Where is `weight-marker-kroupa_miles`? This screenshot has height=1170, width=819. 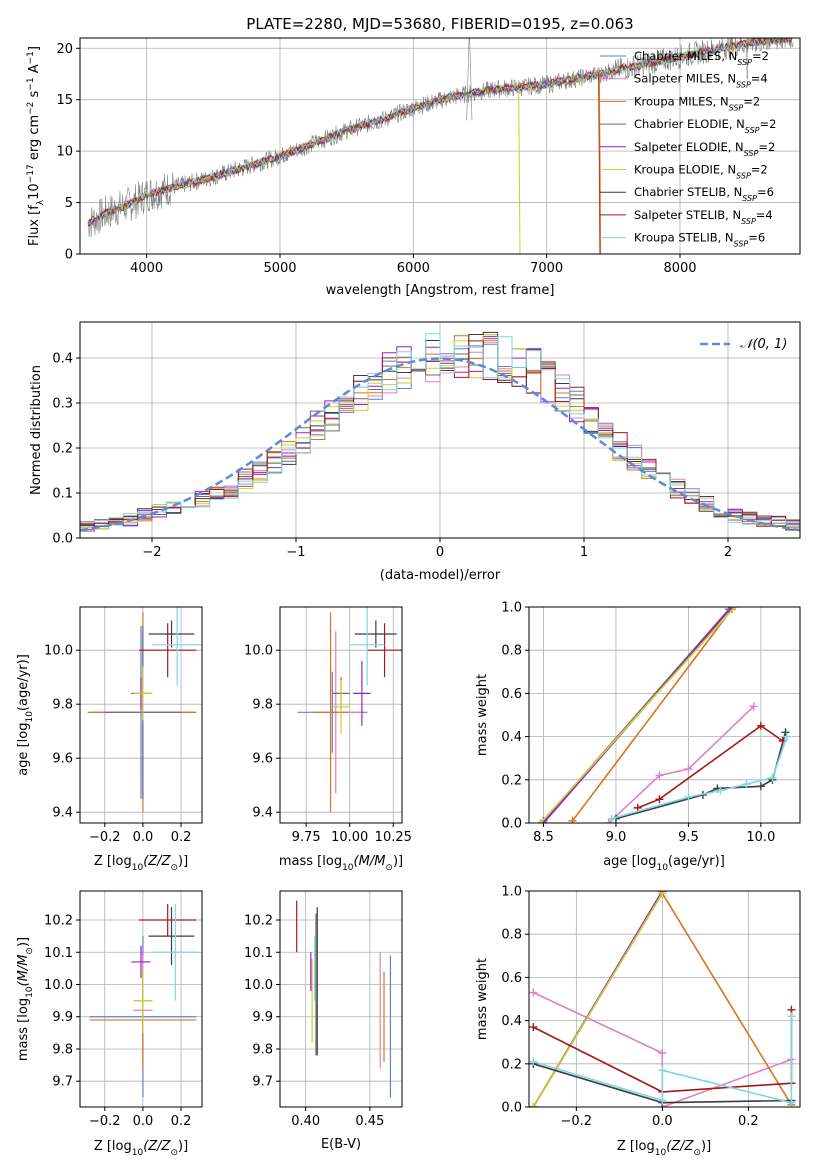
weight-marker-kroupa_miles is located at coordinates (572, 819).